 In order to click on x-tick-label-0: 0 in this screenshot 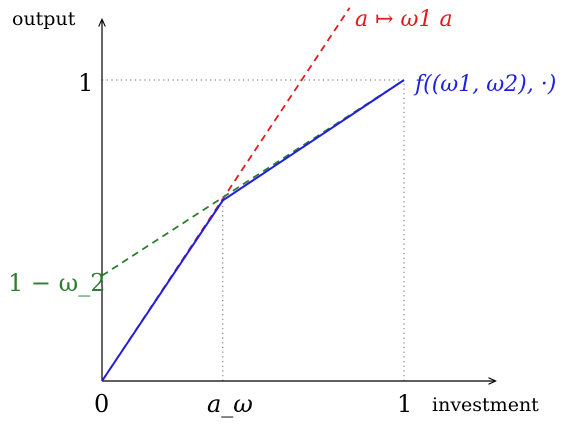, I will do `click(101, 404)`.